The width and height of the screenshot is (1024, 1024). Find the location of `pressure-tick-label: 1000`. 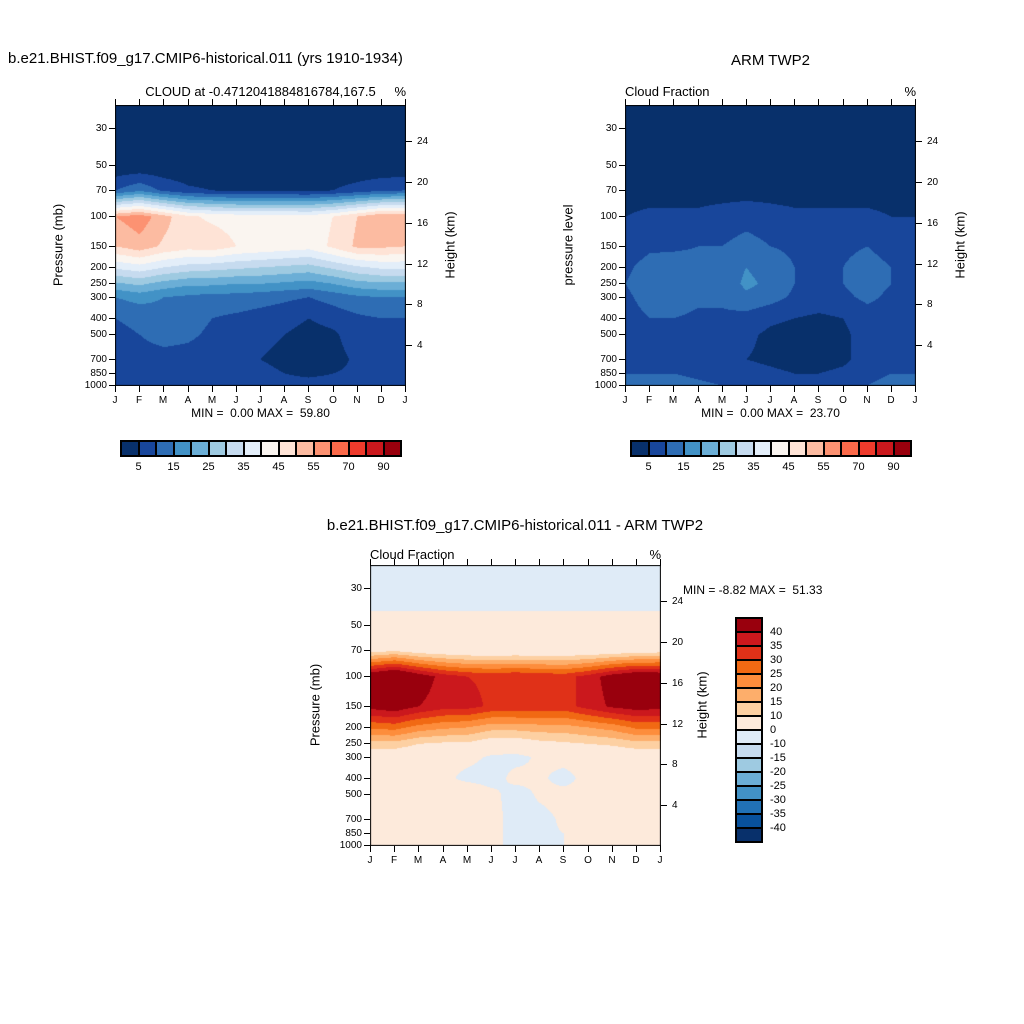

pressure-tick-label: 1000 is located at coordinates (605, 385).